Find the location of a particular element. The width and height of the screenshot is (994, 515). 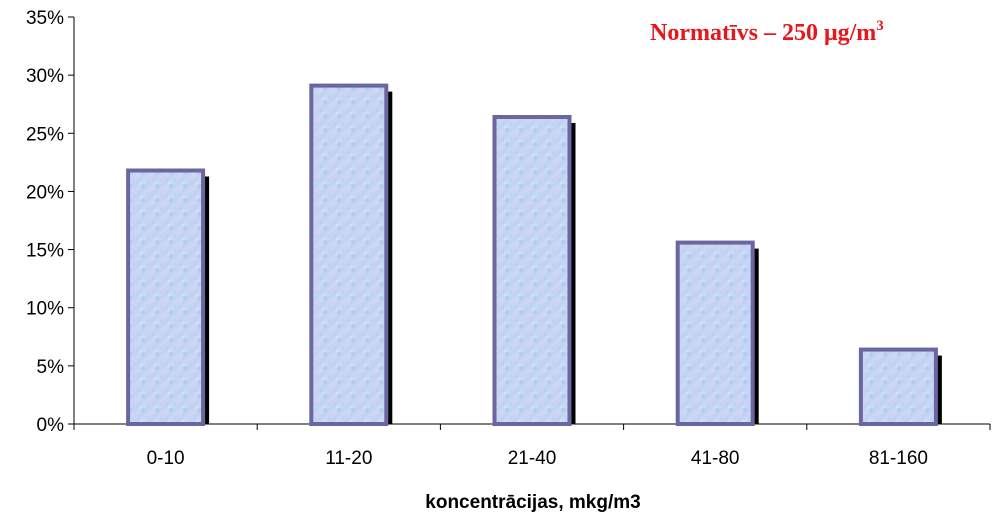

y-tick-label: 0% is located at coordinates (51, 425).